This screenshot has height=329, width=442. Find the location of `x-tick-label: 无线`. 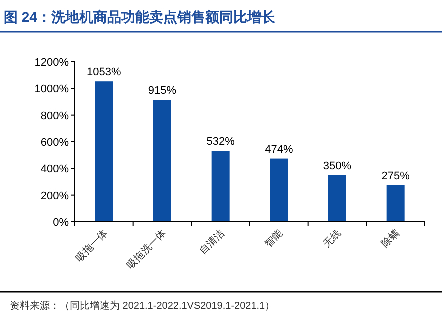

x-tick-label: 无线 is located at coordinates (332, 239).